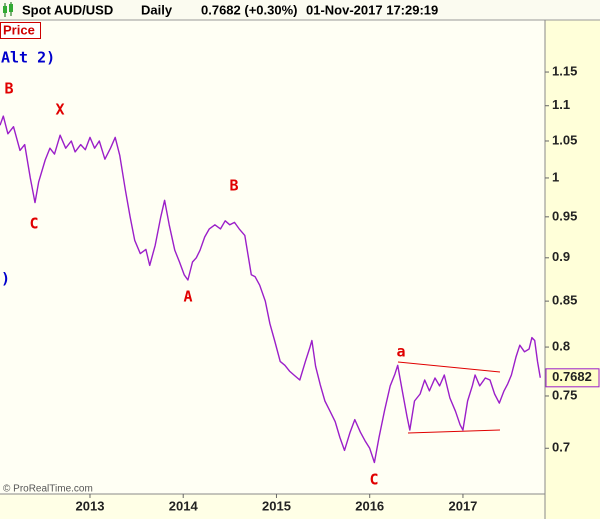 This screenshot has width=600, height=519. Describe the element at coordinates (561, 104) in the screenshot. I see `y-tick-label: 1.1` at that location.